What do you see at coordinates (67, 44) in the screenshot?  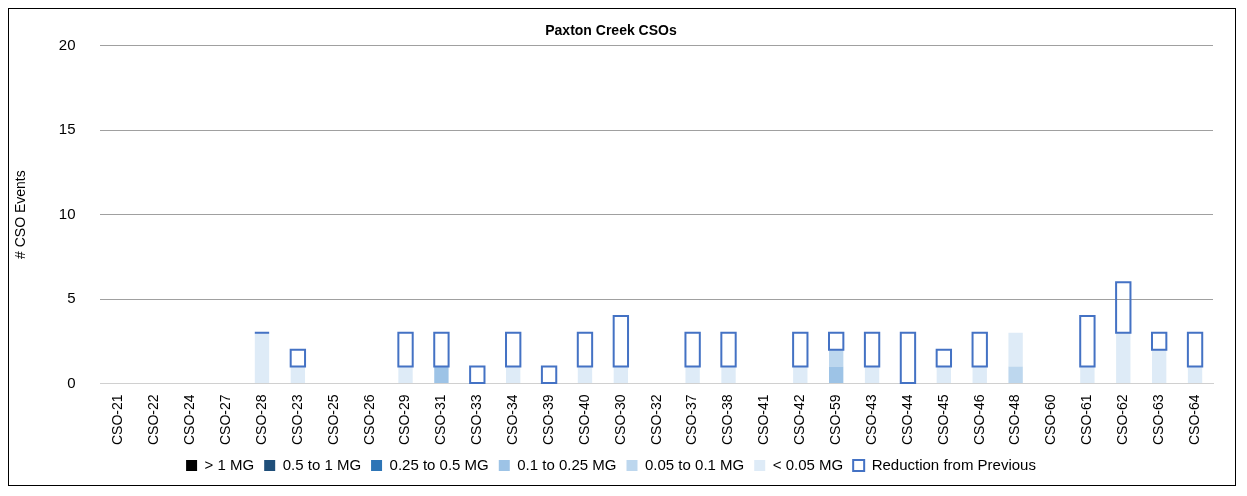 I see `y-tick-label: 20` at bounding box center [67, 44].